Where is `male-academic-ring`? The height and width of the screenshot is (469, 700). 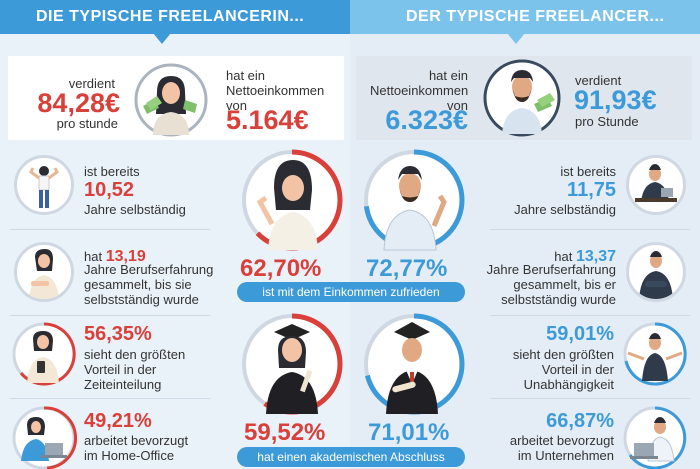
male-academic-ring is located at coordinates (414, 364).